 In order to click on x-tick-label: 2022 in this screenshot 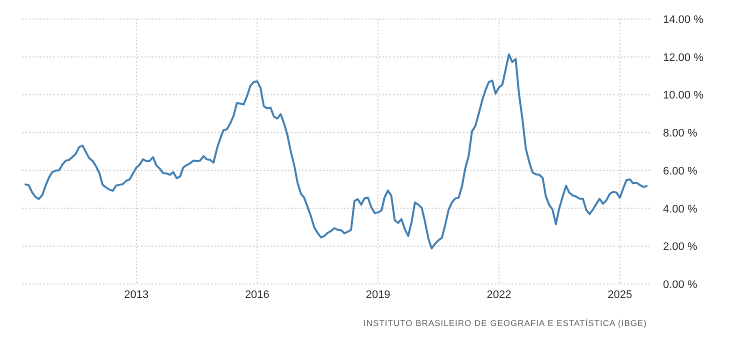, I will do `click(499, 295)`.